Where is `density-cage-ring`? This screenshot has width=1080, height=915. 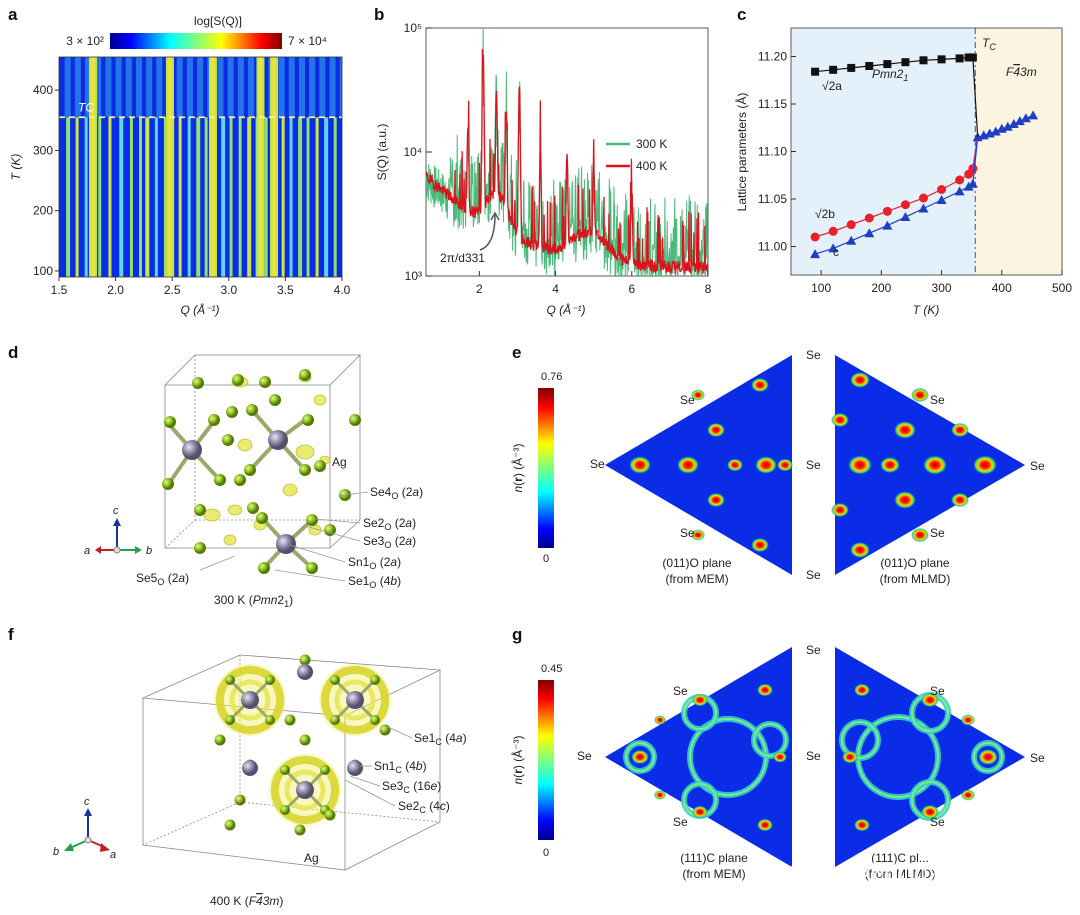 density-cage-ring is located at coordinates (250, 700).